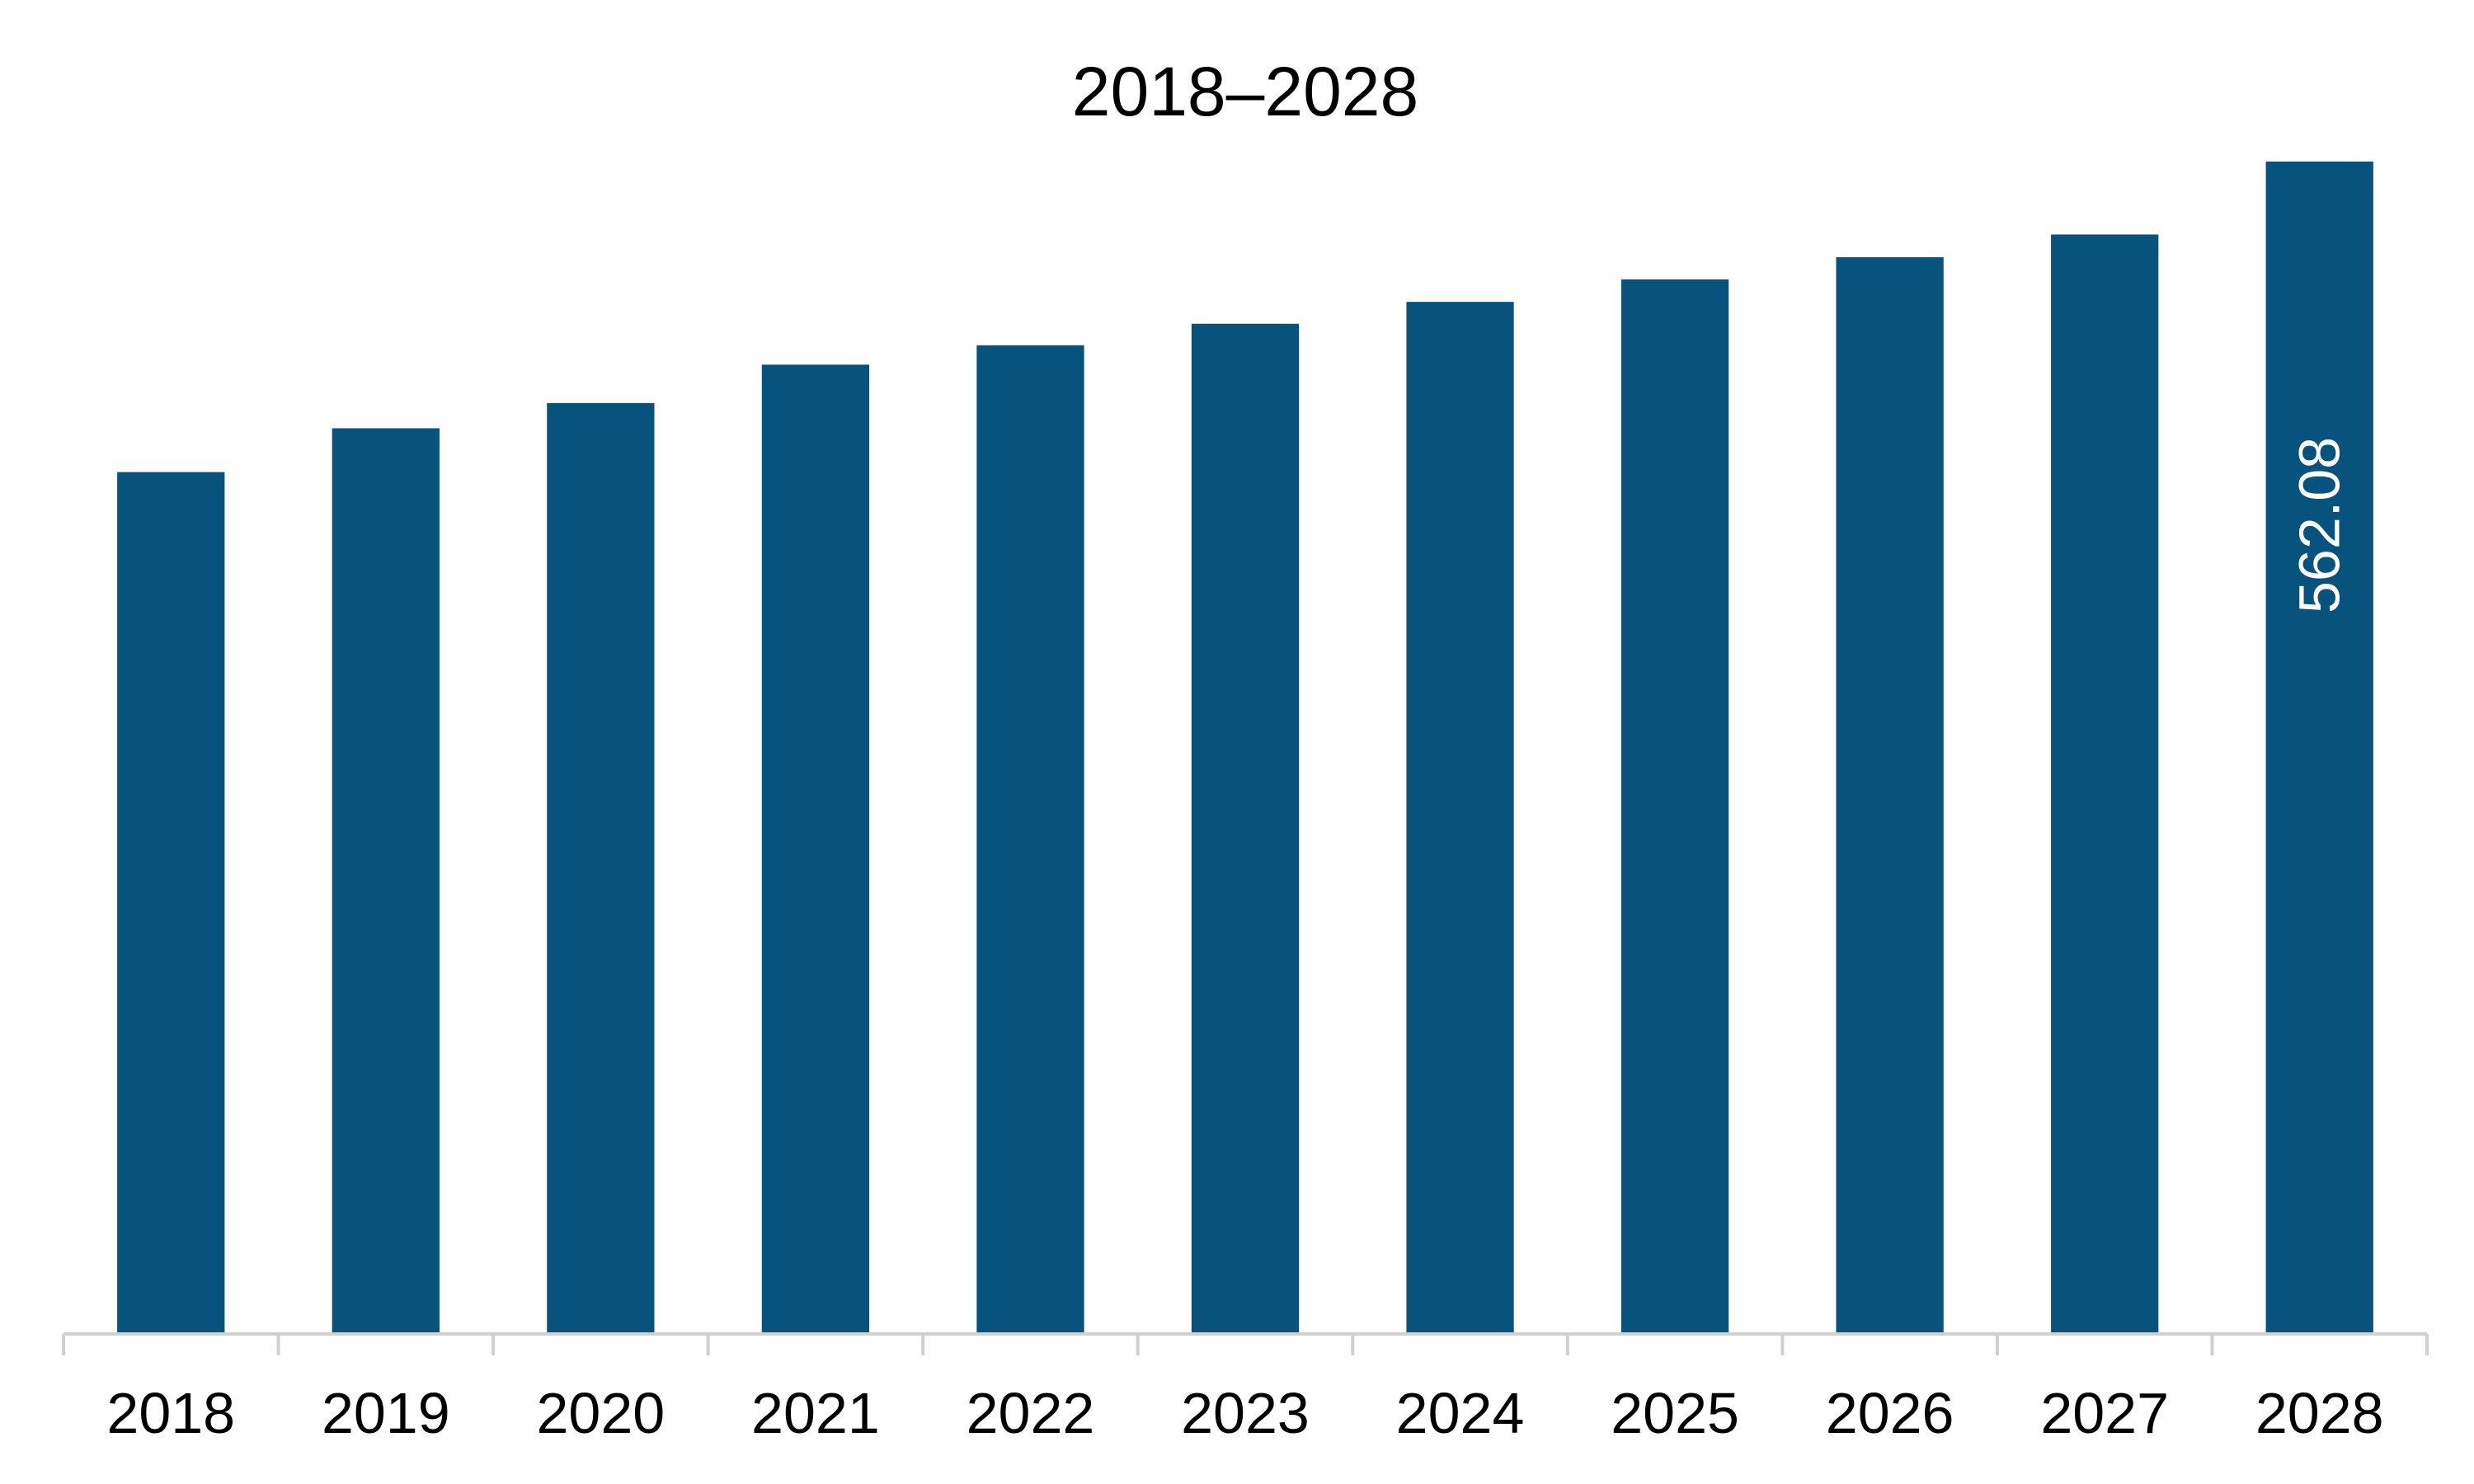  What do you see at coordinates (2319, 747) in the screenshot?
I see `bar-2028` at bounding box center [2319, 747].